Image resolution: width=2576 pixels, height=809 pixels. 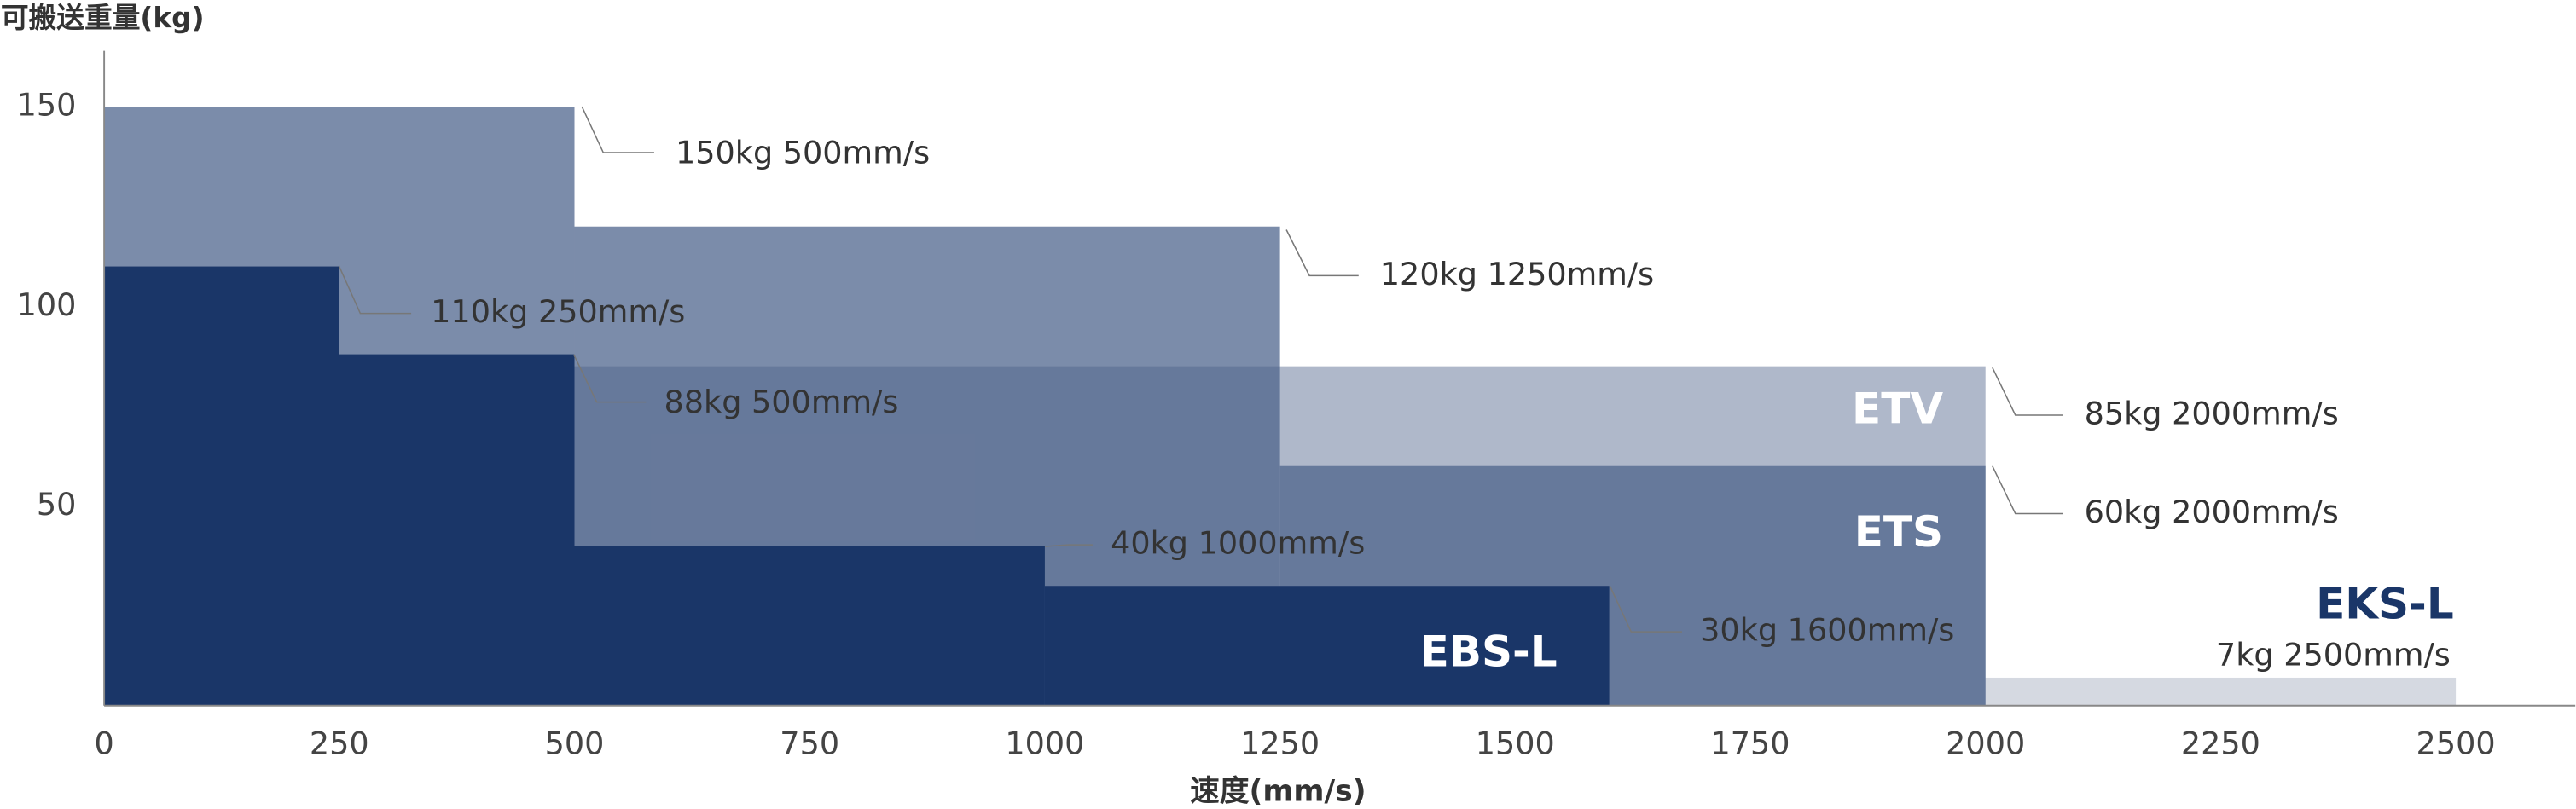 I want to click on x-tick-label: 250, so click(x=339, y=743).